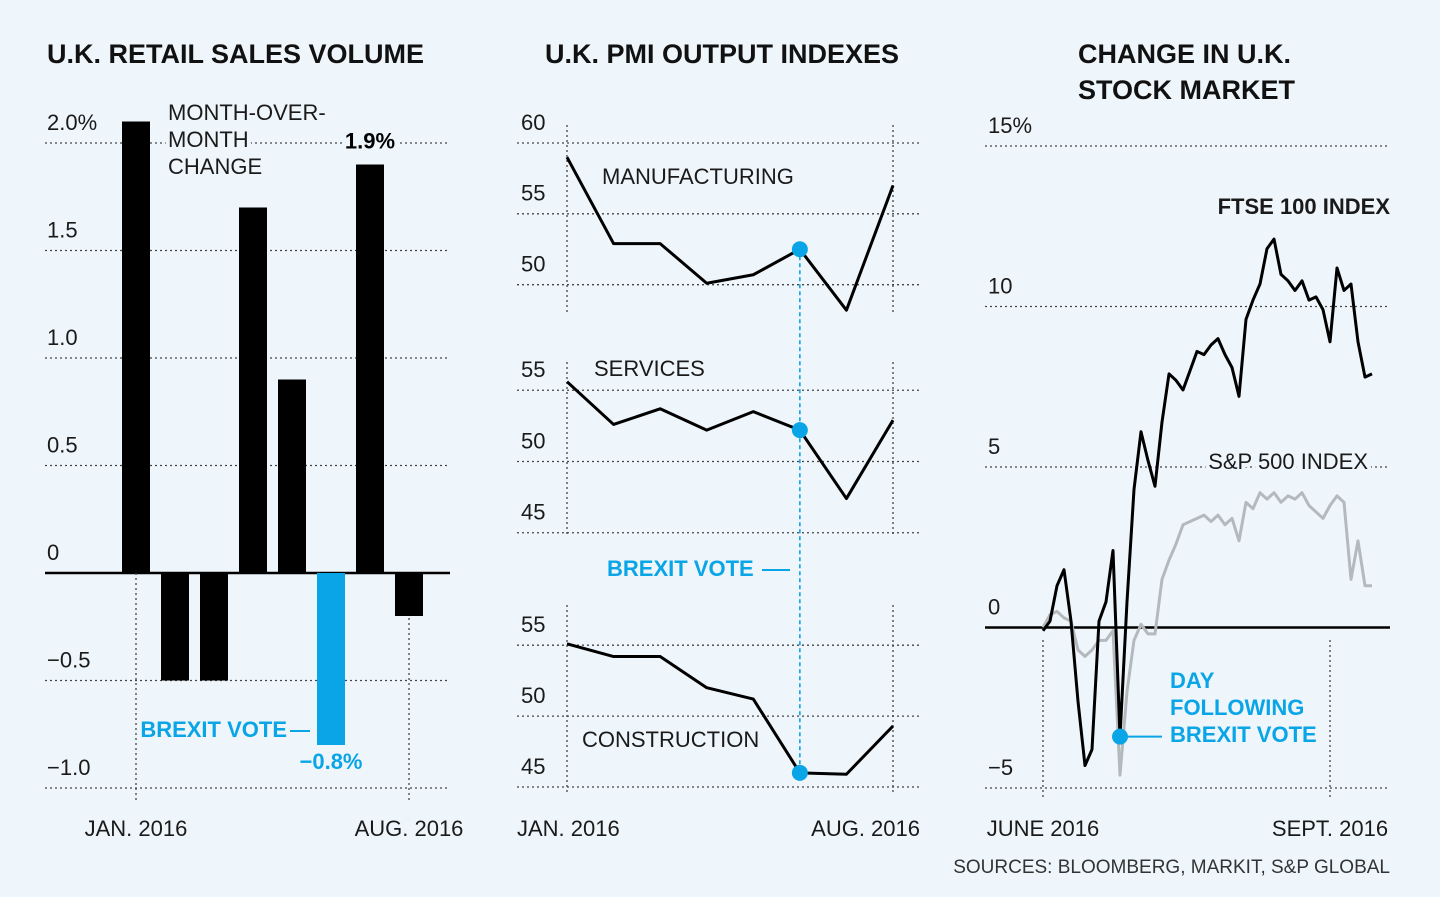  I want to click on series-label: SERVICES, so click(649, 368).